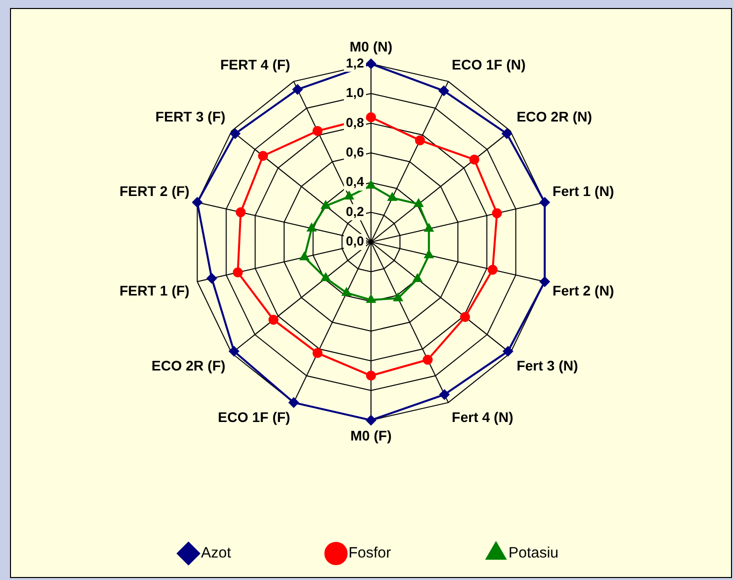  Describe the element at coordinates (533, 553) in the screenshot. I see `legend-label: Potasiu` at that location.